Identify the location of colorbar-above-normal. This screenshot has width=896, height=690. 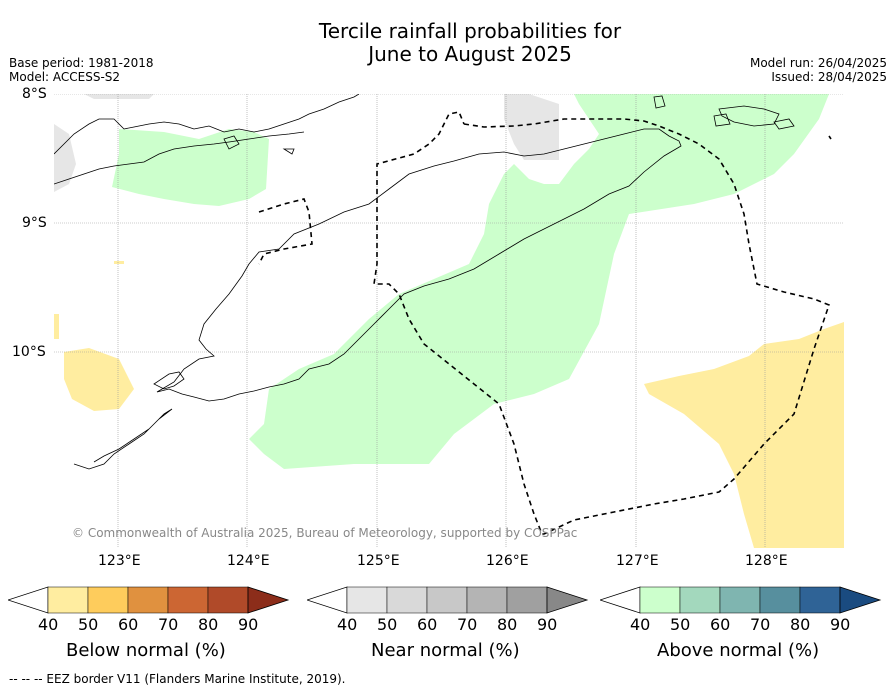
(741, 600).